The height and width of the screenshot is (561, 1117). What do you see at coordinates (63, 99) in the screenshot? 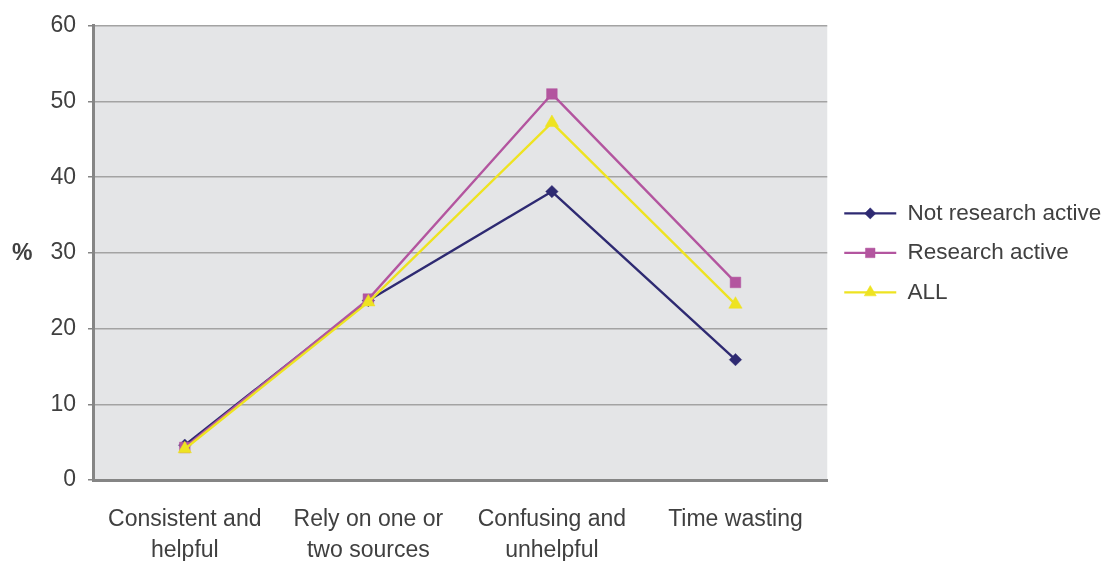
I see `y-tick-label: 50` at bounding box center [63, 99].